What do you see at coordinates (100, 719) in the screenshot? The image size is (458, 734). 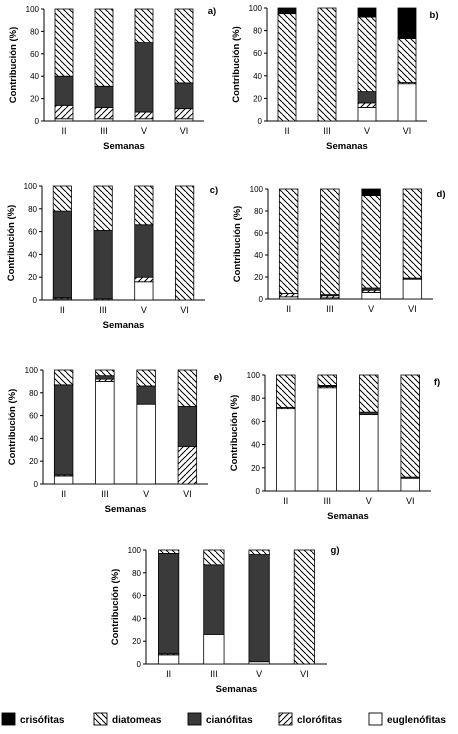 I see `legend-swatch-diatomeas` at bounding box center [100, 719].